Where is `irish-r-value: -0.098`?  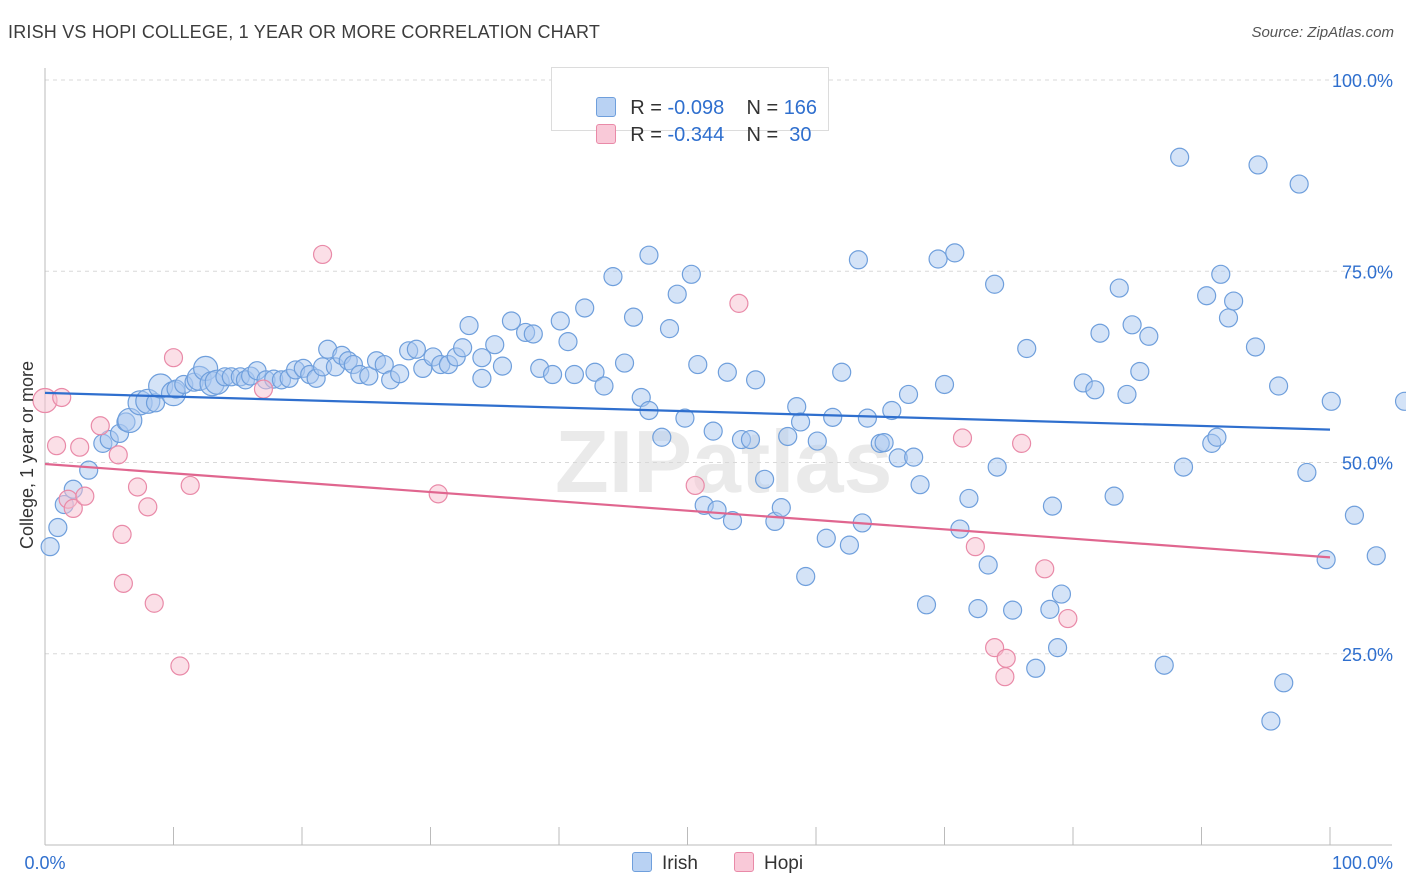
irish-r-value: -0.098 is located at coordinates (696, 108).